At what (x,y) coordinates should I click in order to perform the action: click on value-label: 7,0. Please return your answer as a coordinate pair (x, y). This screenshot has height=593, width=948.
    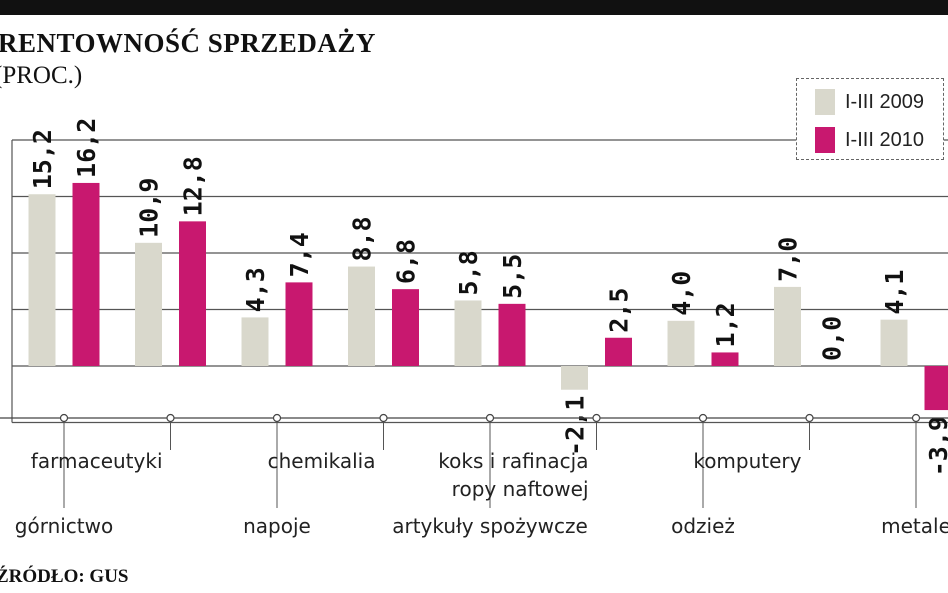
    Looking at the image, I should click on (788, 259).